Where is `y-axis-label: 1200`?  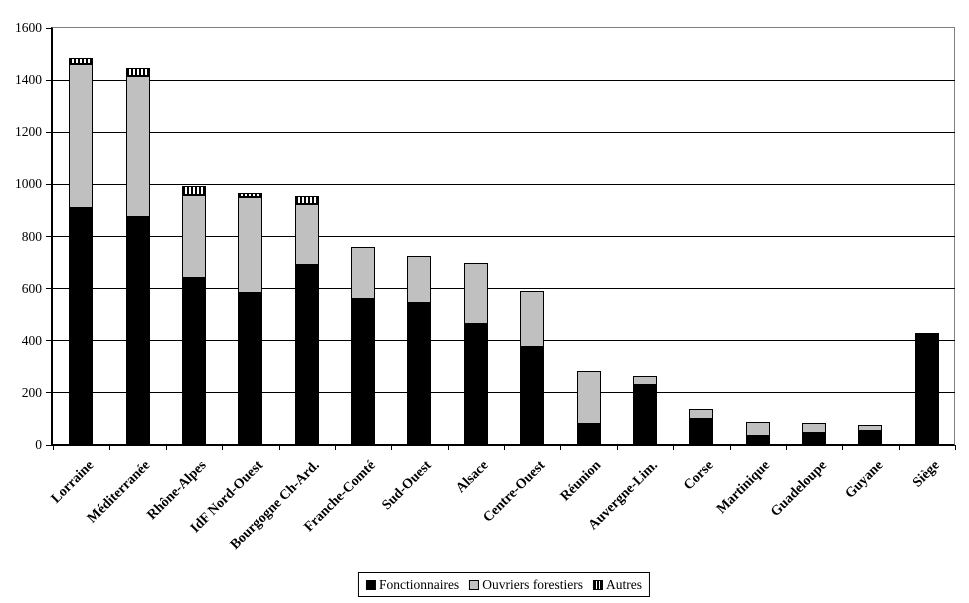
y-axis-label: 1200 is located at coordinates (28, 132).